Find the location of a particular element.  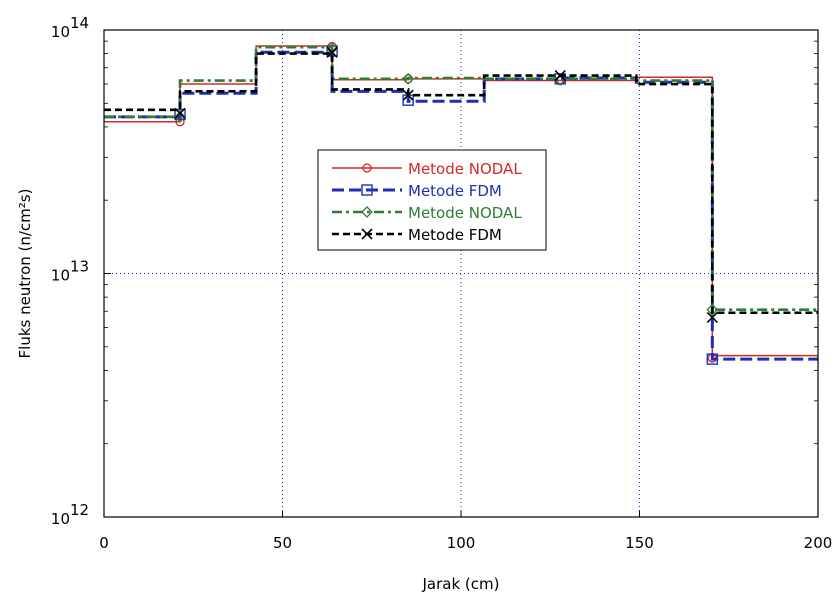

y-axis-label: Fluks neutron (n/cm²s) is located at coordinates (25, 274).